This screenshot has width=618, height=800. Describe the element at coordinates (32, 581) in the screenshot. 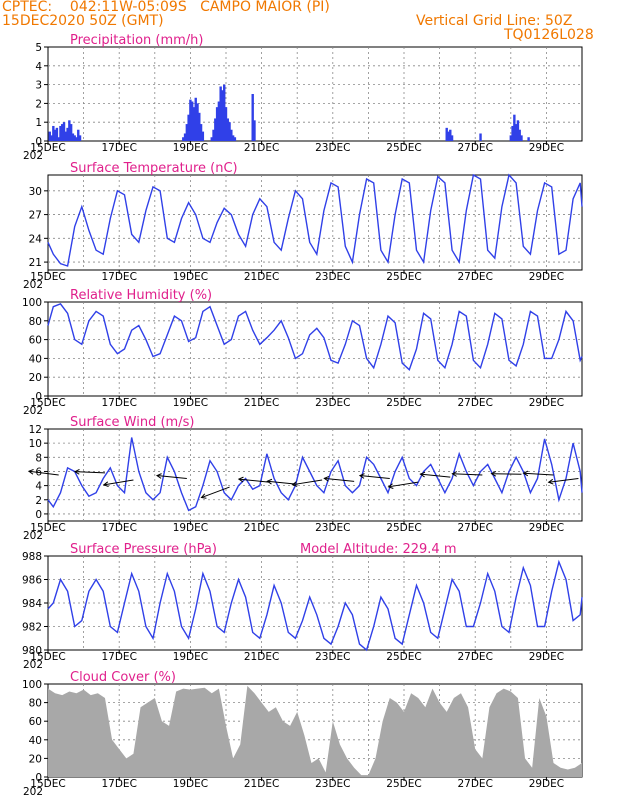

I see `y-tick-label: 986` at that location.